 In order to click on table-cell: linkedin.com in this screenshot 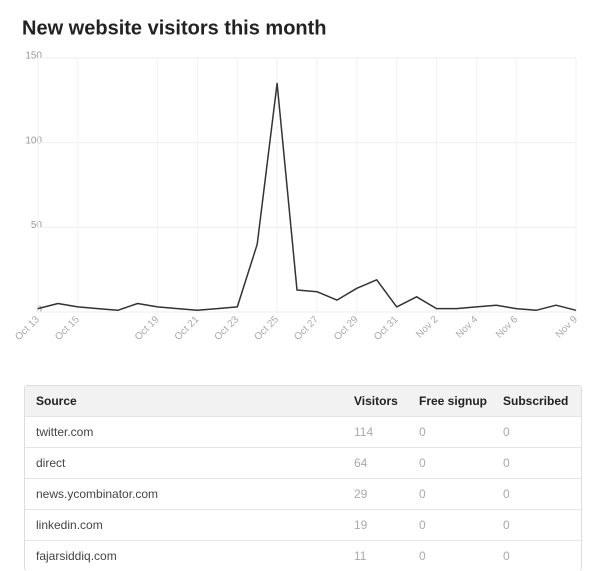, I will do `click(69, 525)`.